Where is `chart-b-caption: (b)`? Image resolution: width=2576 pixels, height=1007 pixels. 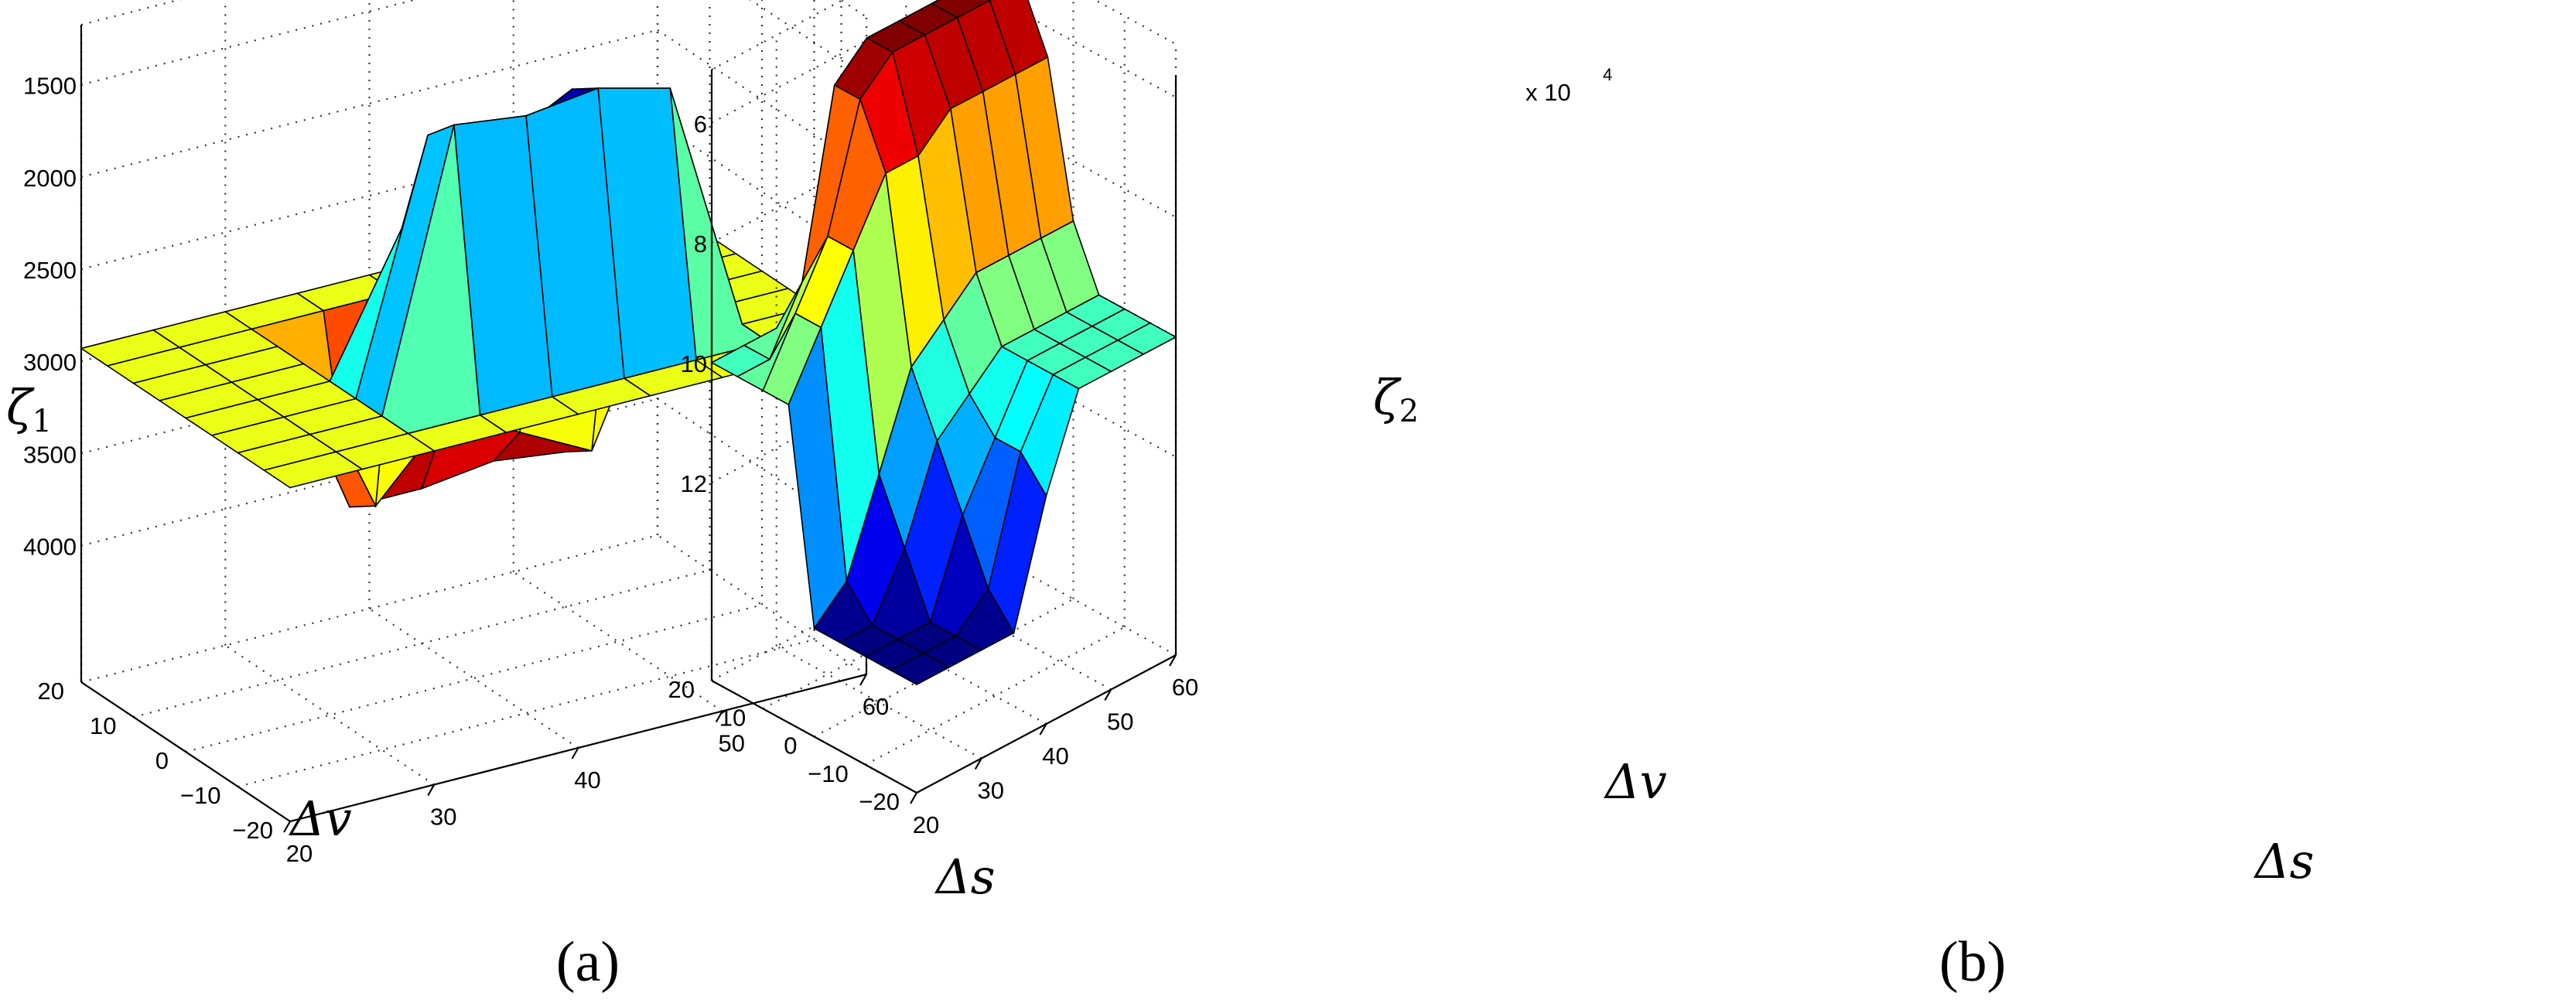
chart-b-caption: (b) is located at coordinates (1973, 962).